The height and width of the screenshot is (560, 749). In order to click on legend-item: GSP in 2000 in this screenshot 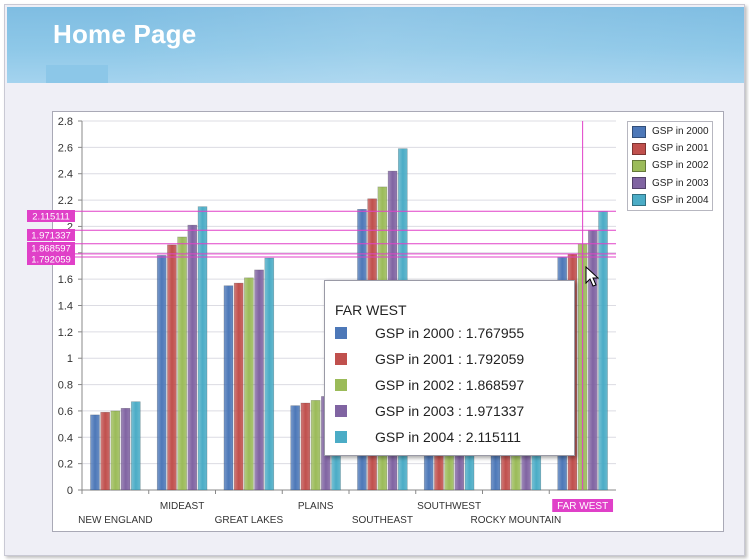, I will do `click(672, 131)`.